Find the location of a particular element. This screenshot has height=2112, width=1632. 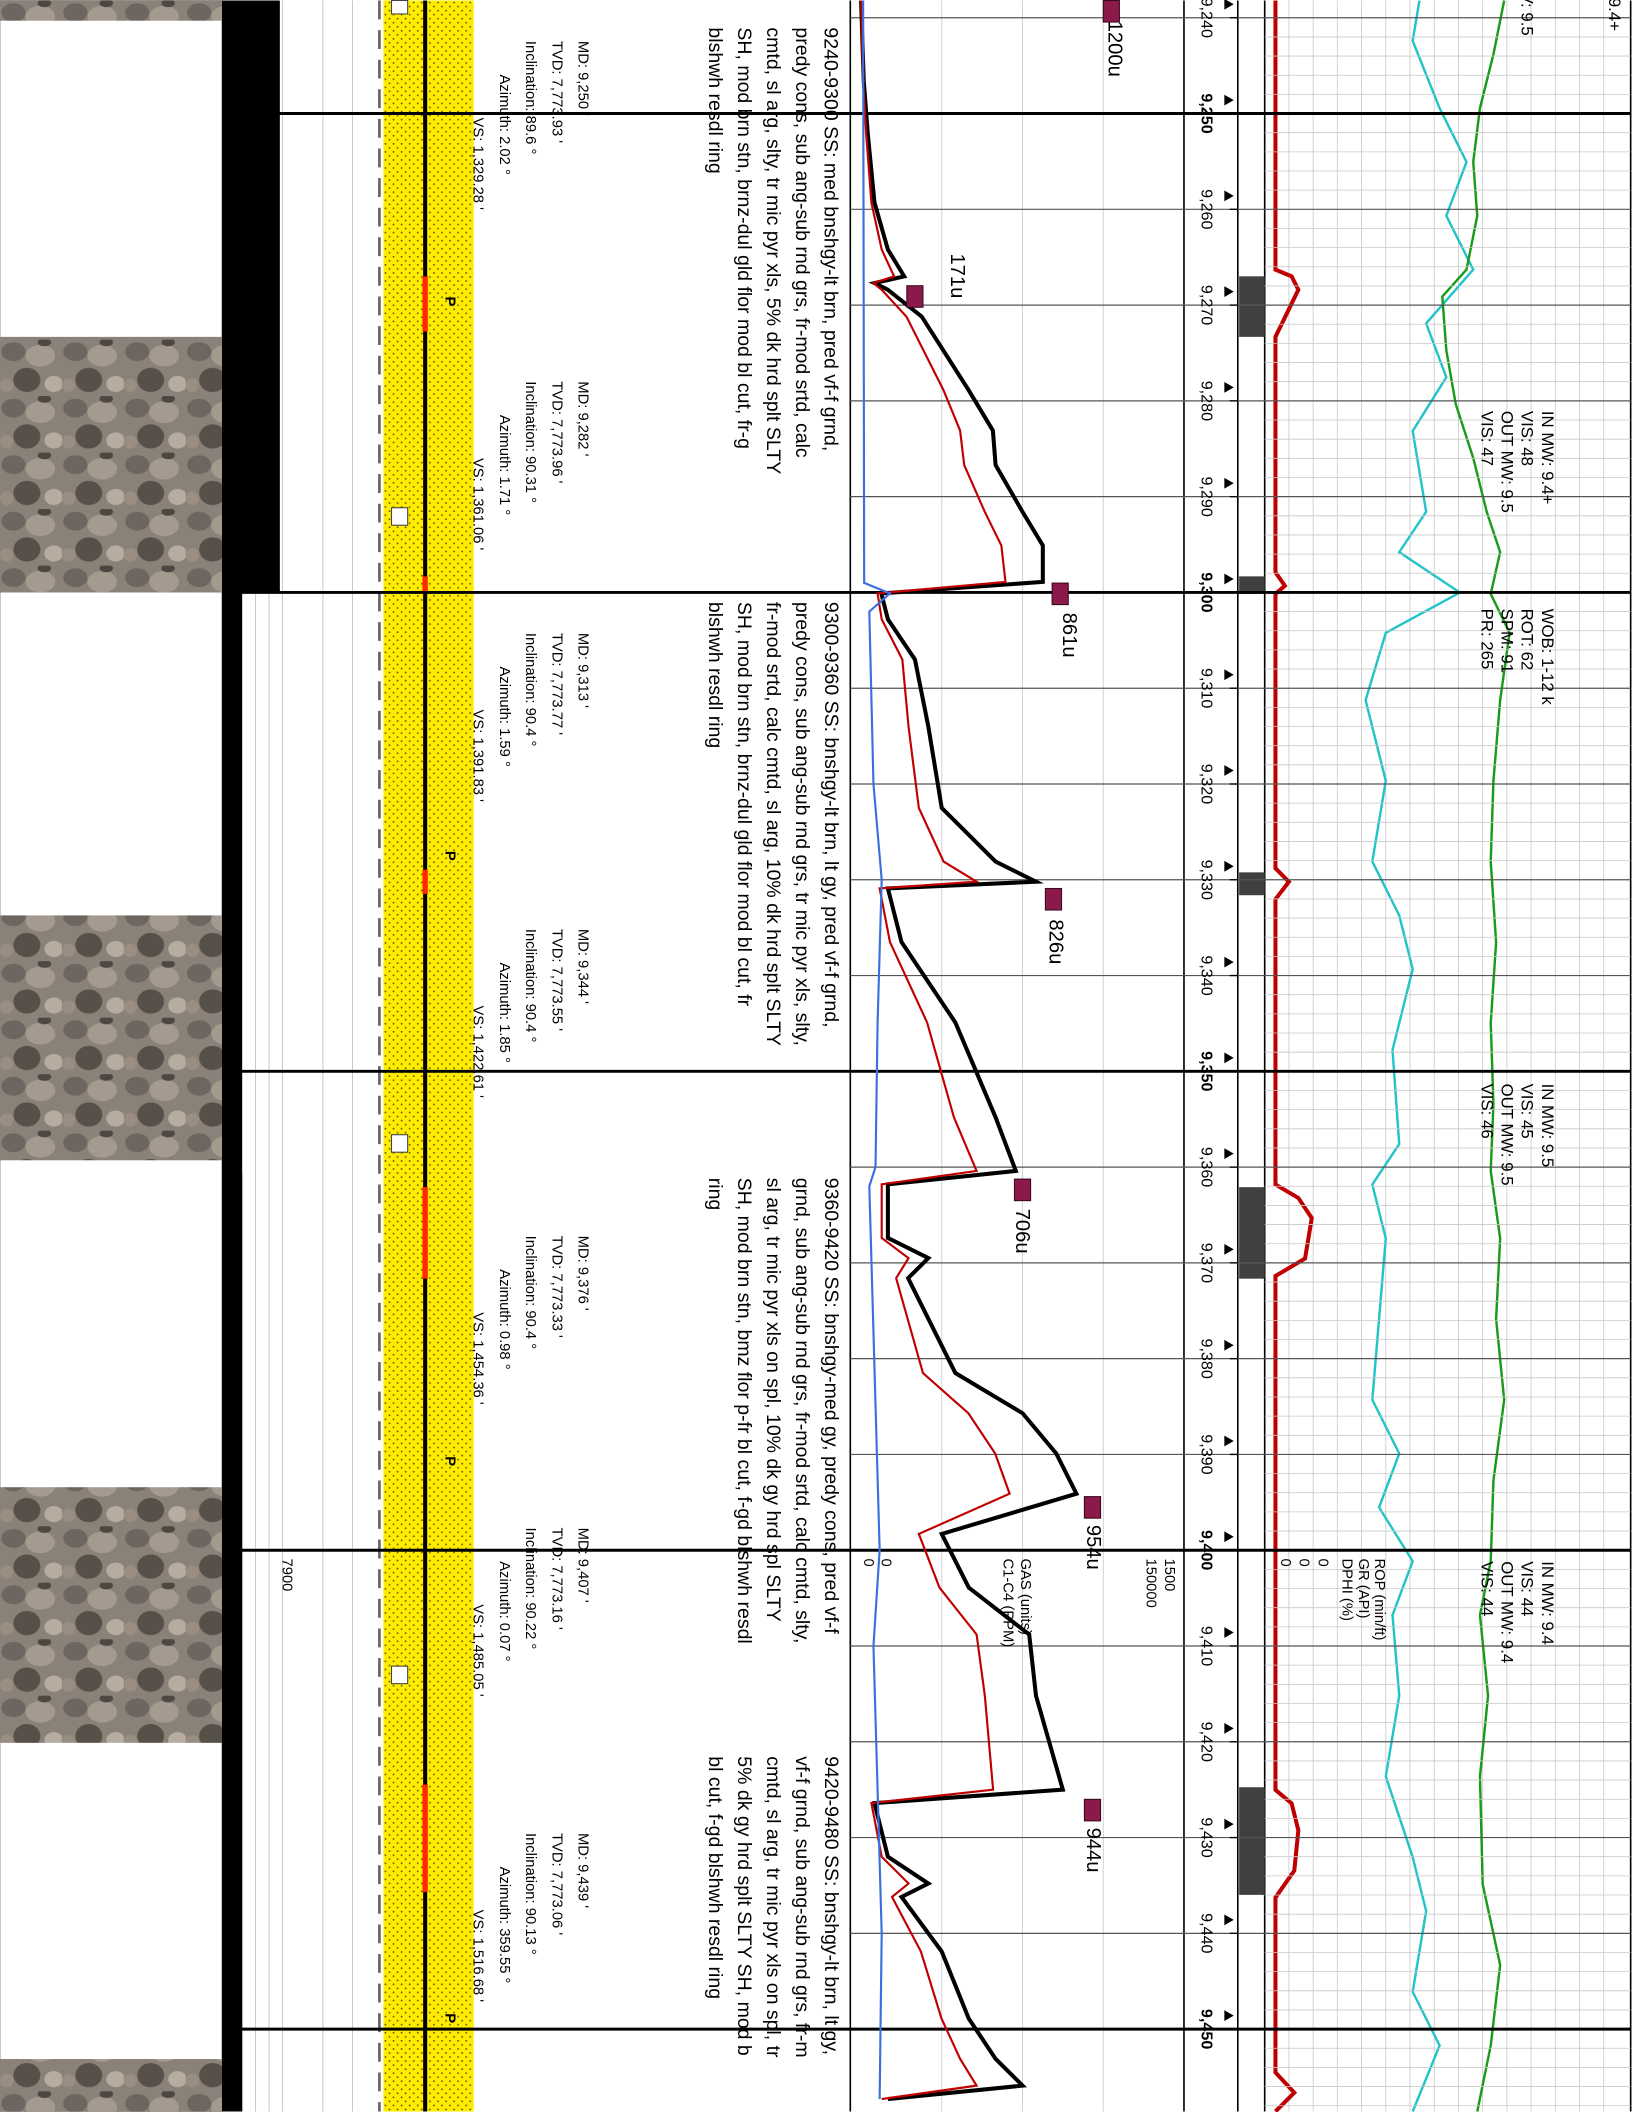

depth-label: 9,300 is located at coordinates (1206, 592).